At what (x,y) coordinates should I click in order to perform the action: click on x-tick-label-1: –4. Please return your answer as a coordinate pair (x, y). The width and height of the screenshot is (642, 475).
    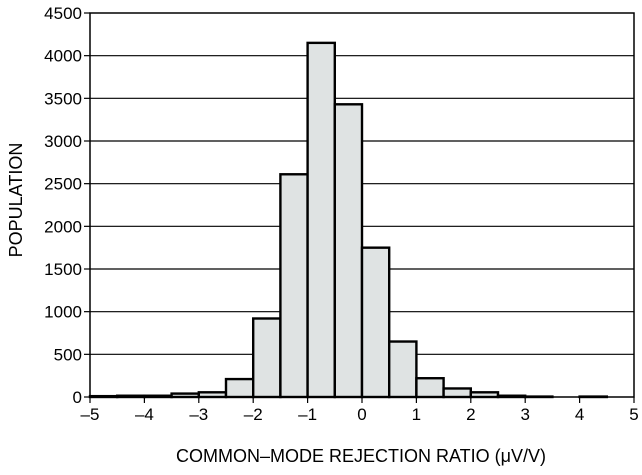
    Looking at the image, I should click on (144, 414).